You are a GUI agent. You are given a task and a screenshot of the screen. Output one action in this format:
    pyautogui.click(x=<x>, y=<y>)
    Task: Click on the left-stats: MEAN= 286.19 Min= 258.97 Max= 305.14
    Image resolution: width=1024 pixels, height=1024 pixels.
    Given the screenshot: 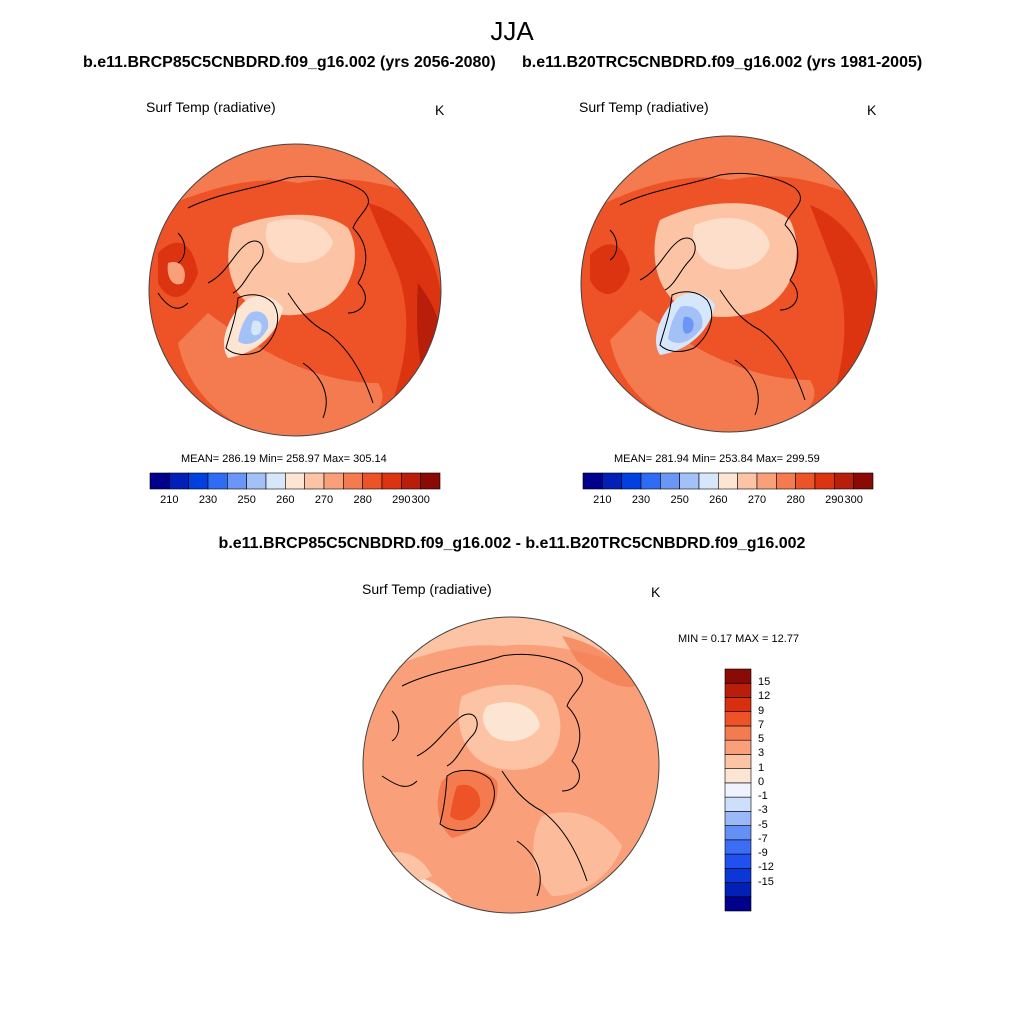 What is the action you would take?
    pyautogui.click(x=284, y=459)
    